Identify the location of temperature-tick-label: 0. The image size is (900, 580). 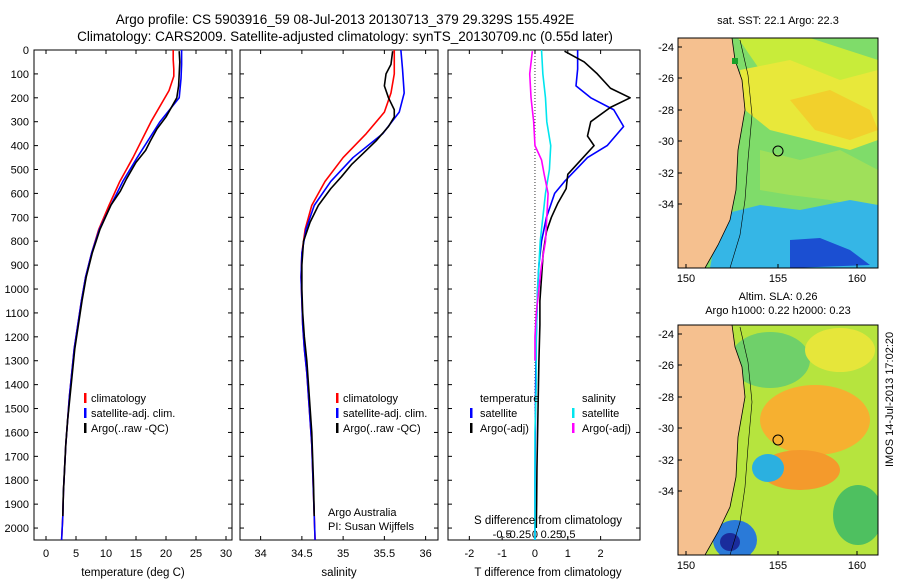
(46, 554).